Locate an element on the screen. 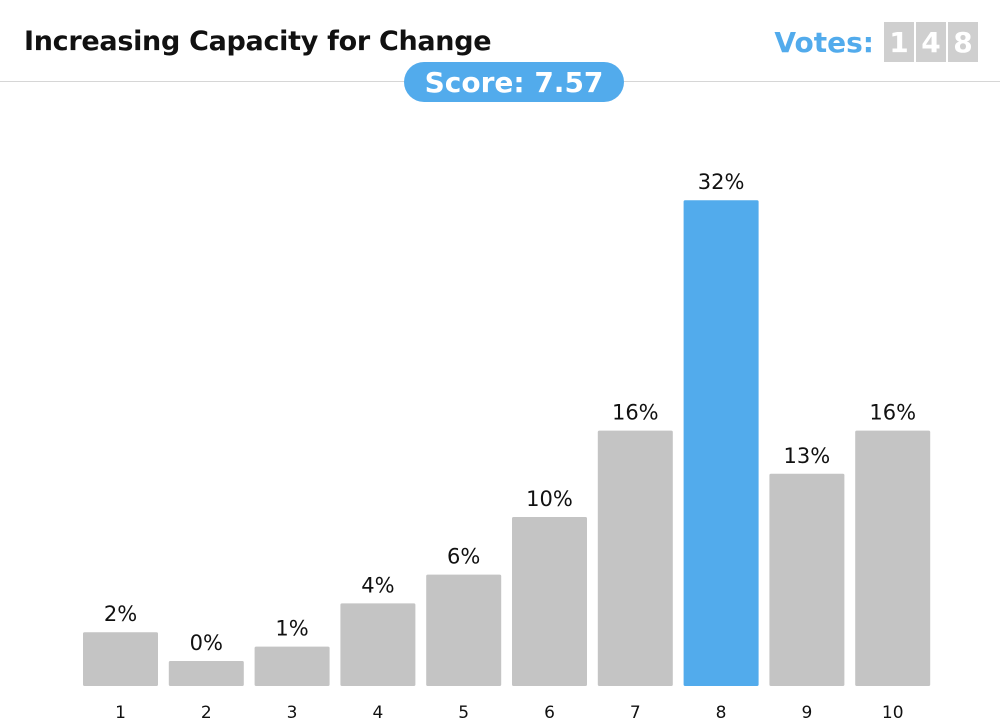  chart-title: Increasing Capacity for Change is located at coordinates (258, 41).